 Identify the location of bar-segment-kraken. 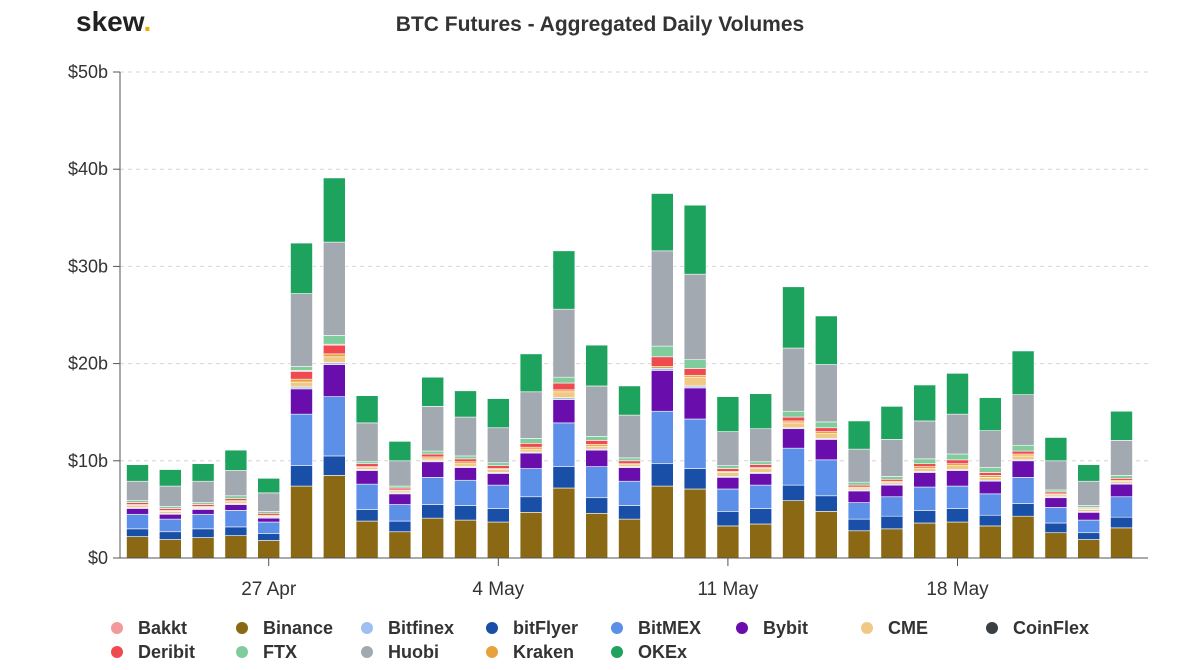
(301, 380).